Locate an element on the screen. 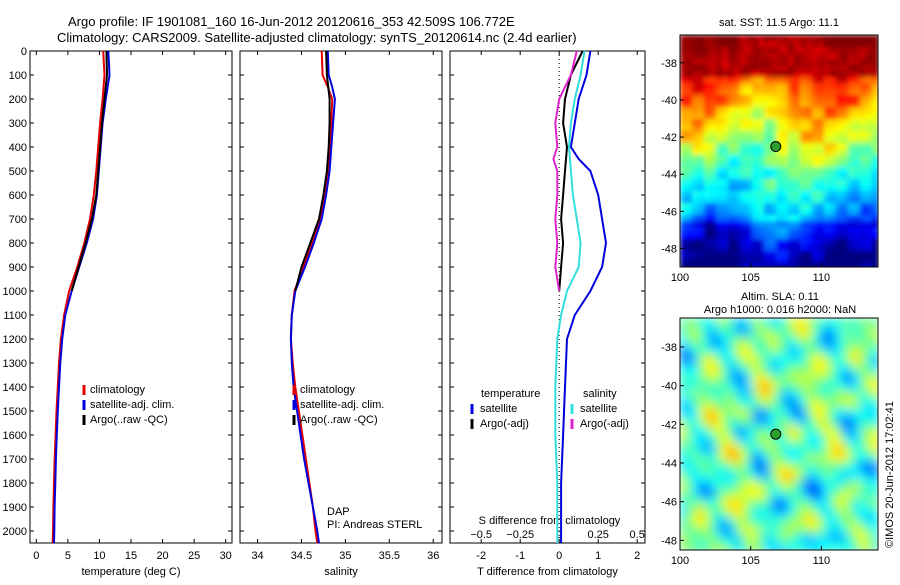 This screenshot has width=900, height=585. difference-xlabel: T difference from climatology is located at coordinates (547, 572).